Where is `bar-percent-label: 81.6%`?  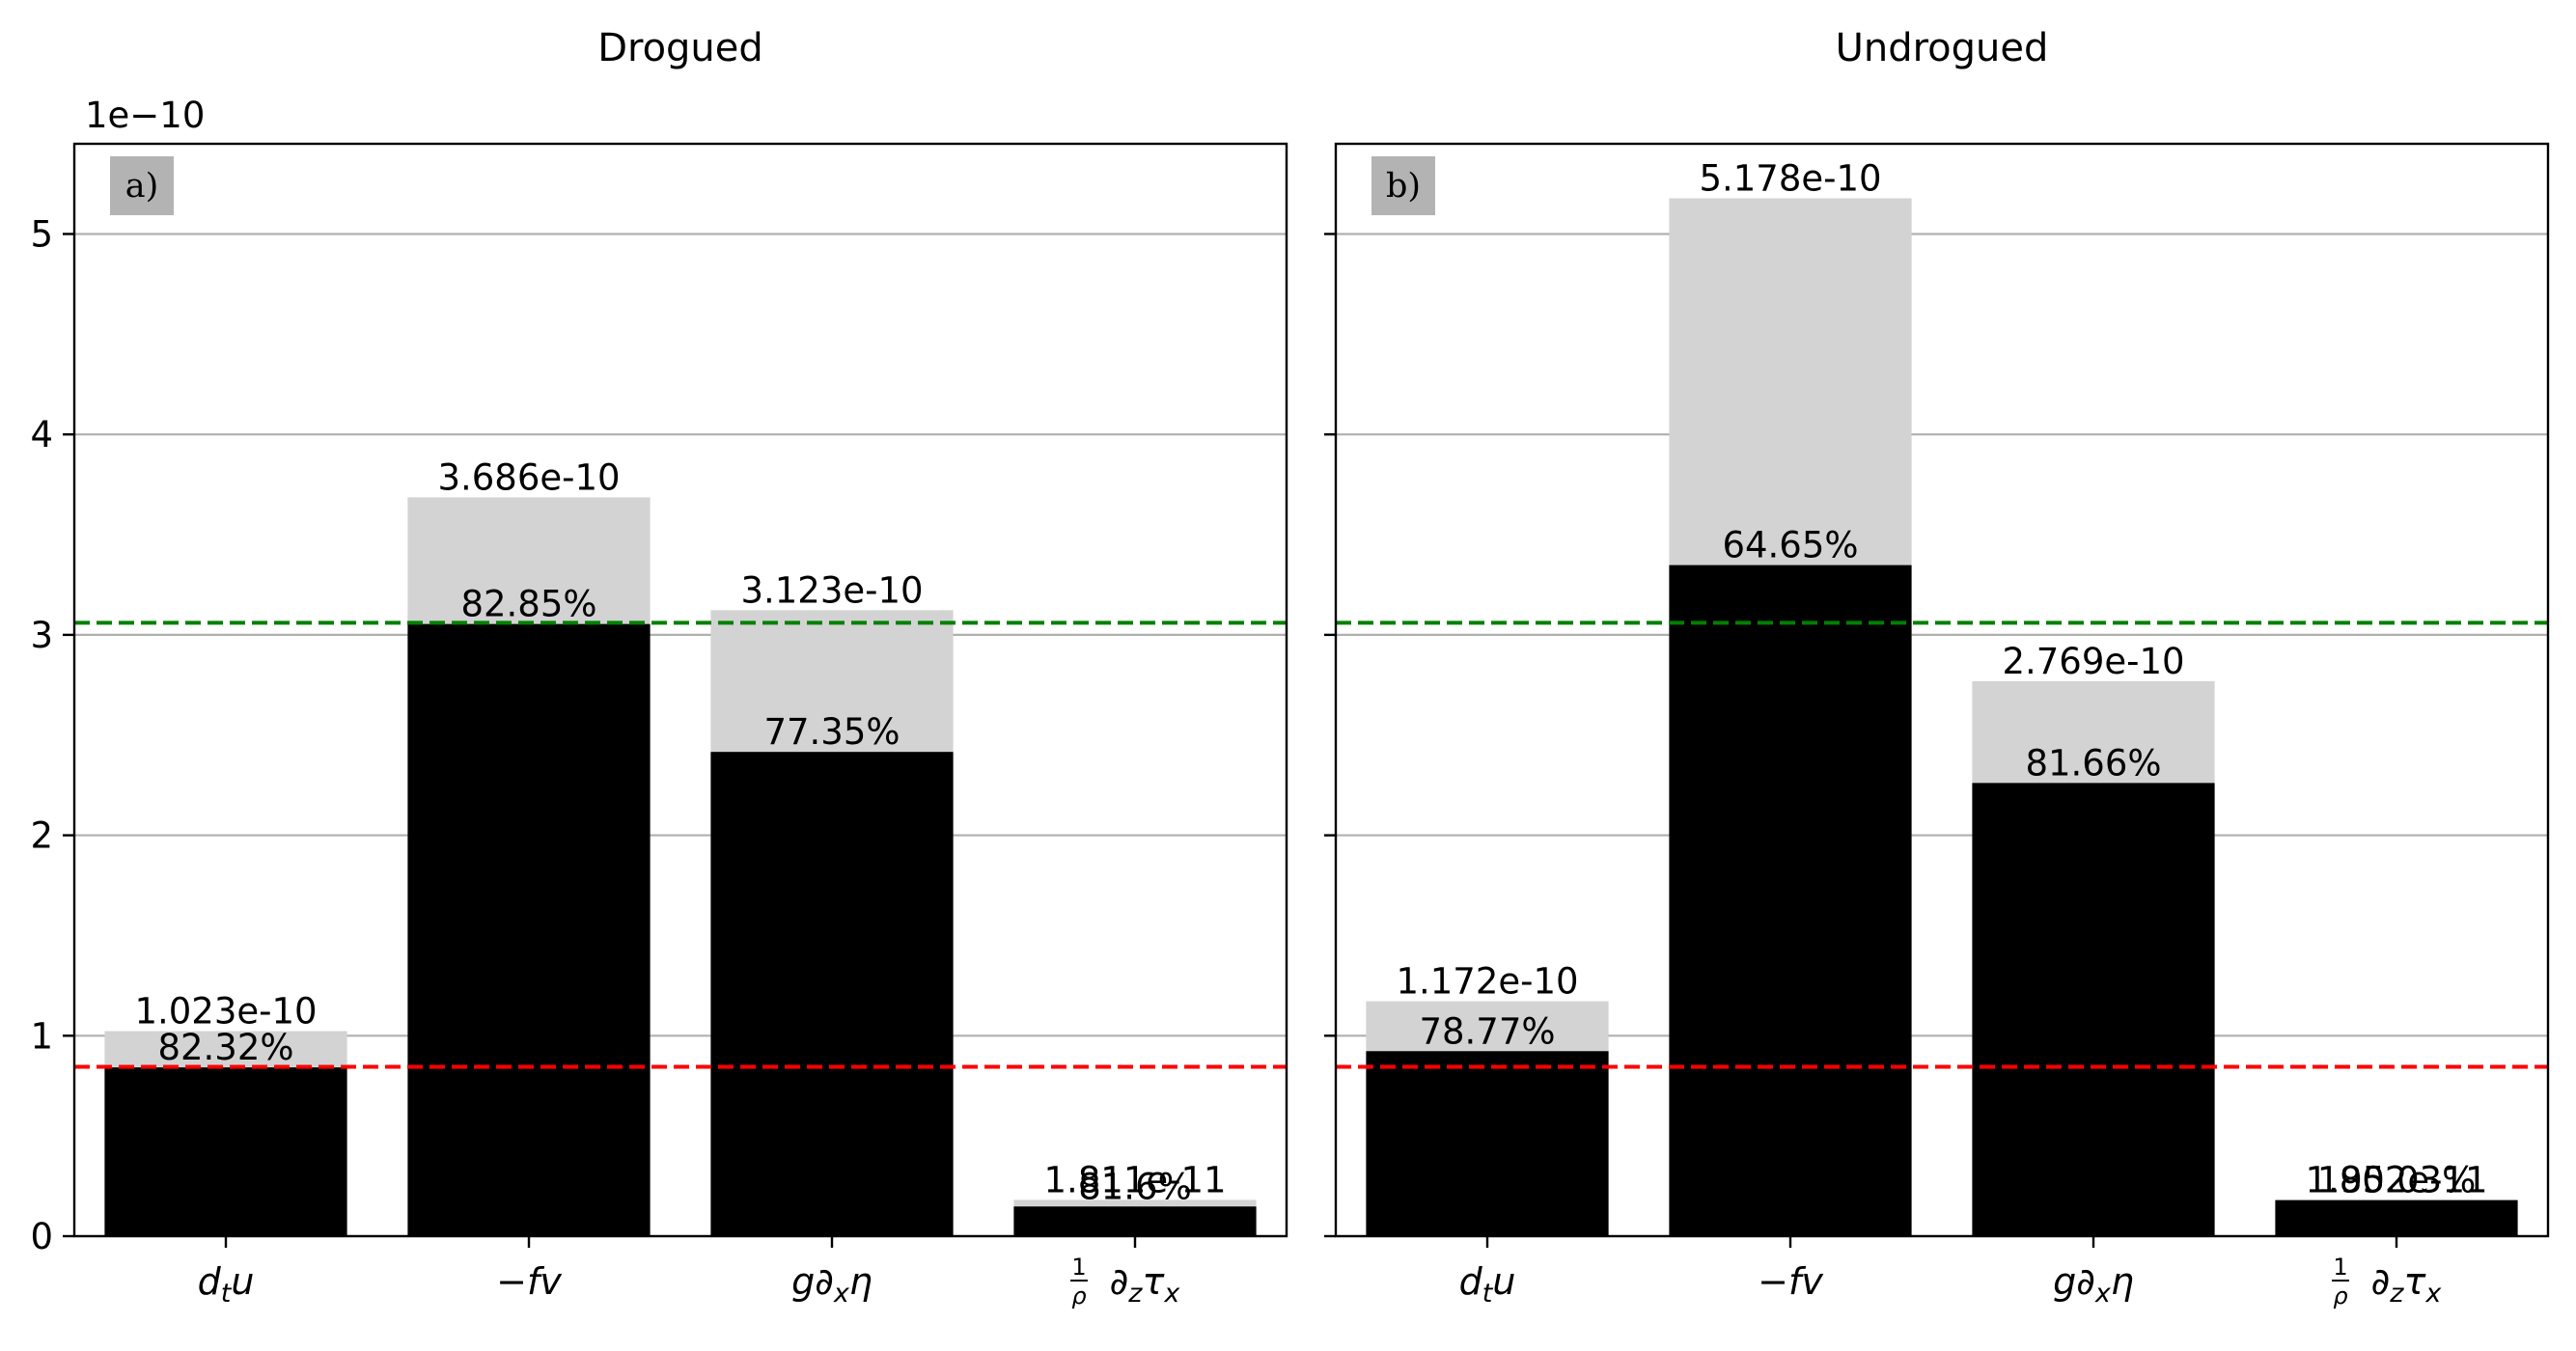 bar-percent-label: 81.6% is located at coordinates (1135, 1186).